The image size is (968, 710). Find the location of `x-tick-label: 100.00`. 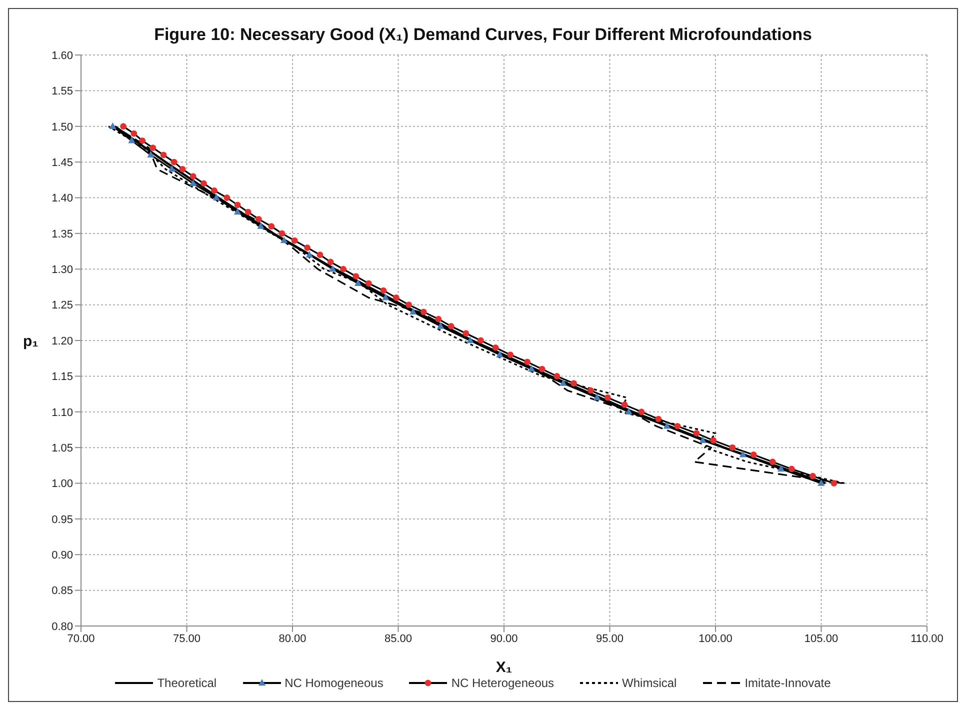

x-tick-label: 100.00 is located at coordinates (715, 638).